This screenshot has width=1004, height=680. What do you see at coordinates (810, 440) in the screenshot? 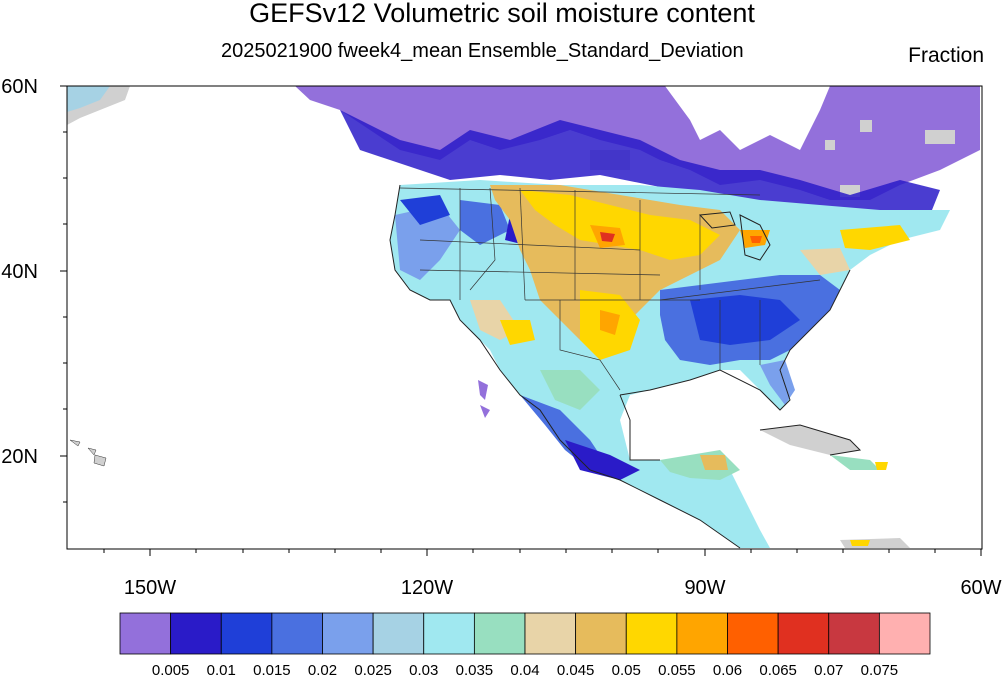
I see `caribbean-islands` at bounding box center [810, 440].